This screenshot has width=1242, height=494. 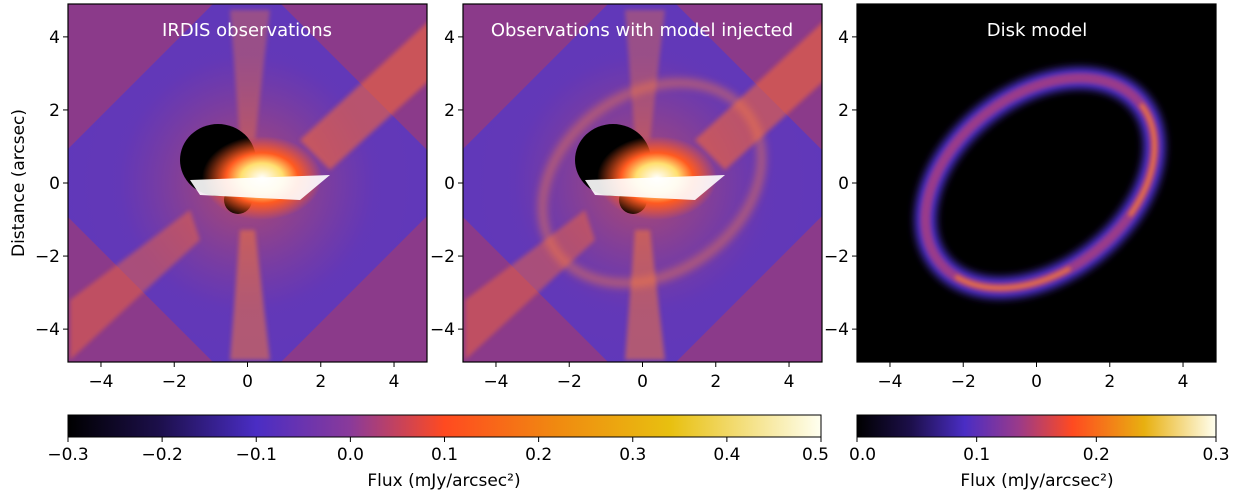 What do you see at coordinates (444, 426) in the screenshot?
I see `colorbar-observations-gradient` at bounding box center [444, 426].